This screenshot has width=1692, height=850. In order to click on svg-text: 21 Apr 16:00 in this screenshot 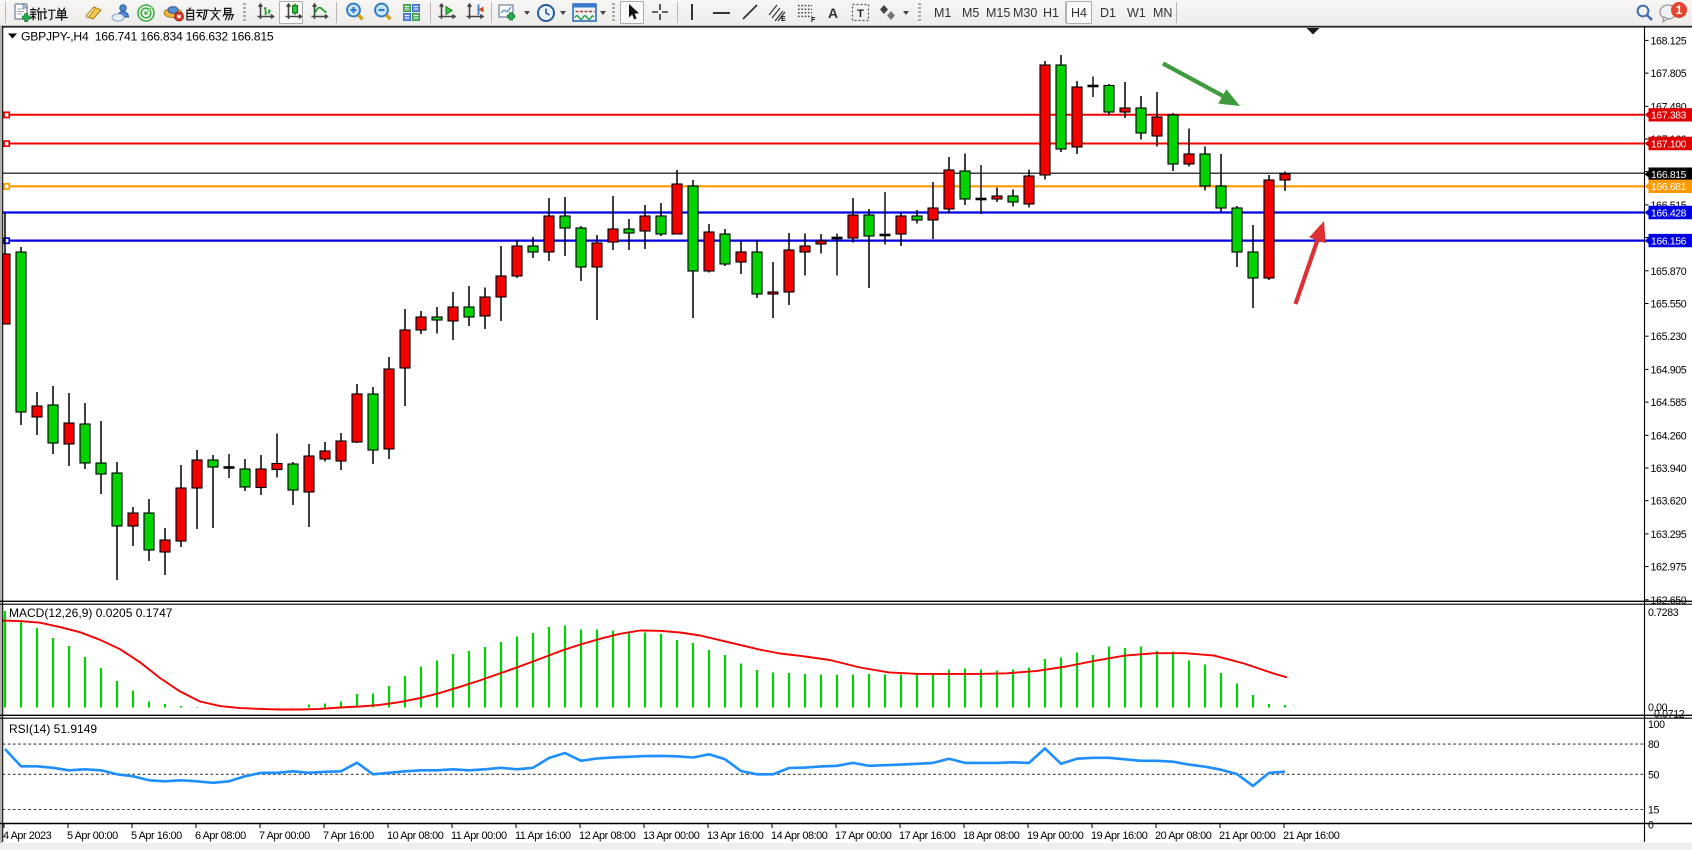, I will do `click(1311, 836)`.